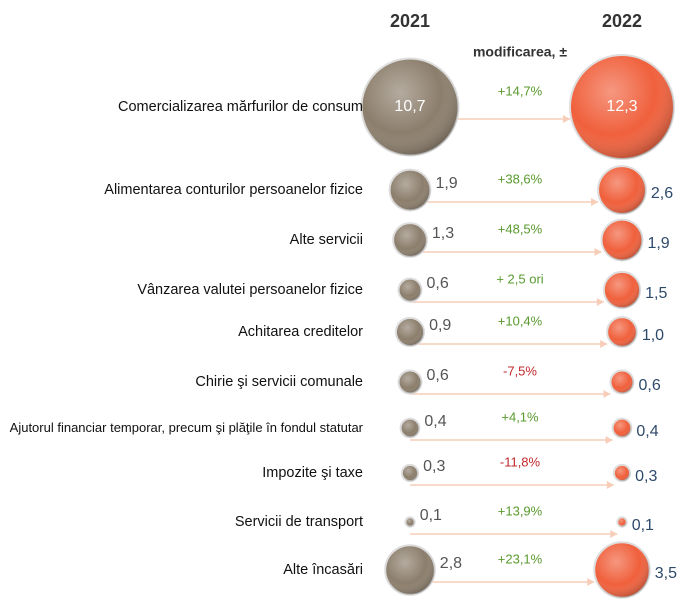 The width and height of the screenshot is (693, 602). Describe the element at coordinates (240, 107) in the screenshot. I see `category-label: Comercializarea mărfurilor de consum` at that location.